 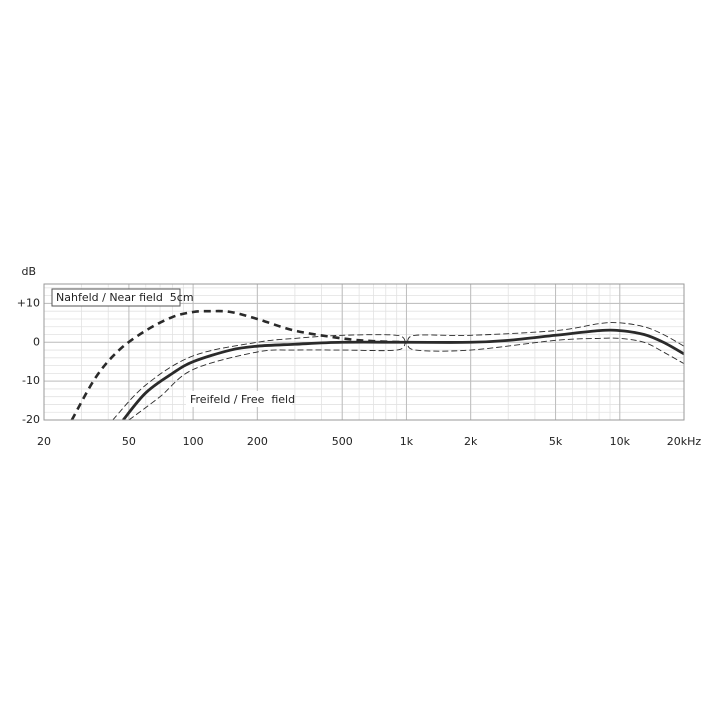 What do you see at coordinates (242, 399) in the screenshot?
I see `annotation: Freifeld / Free field` at bounding box center [242, 399].